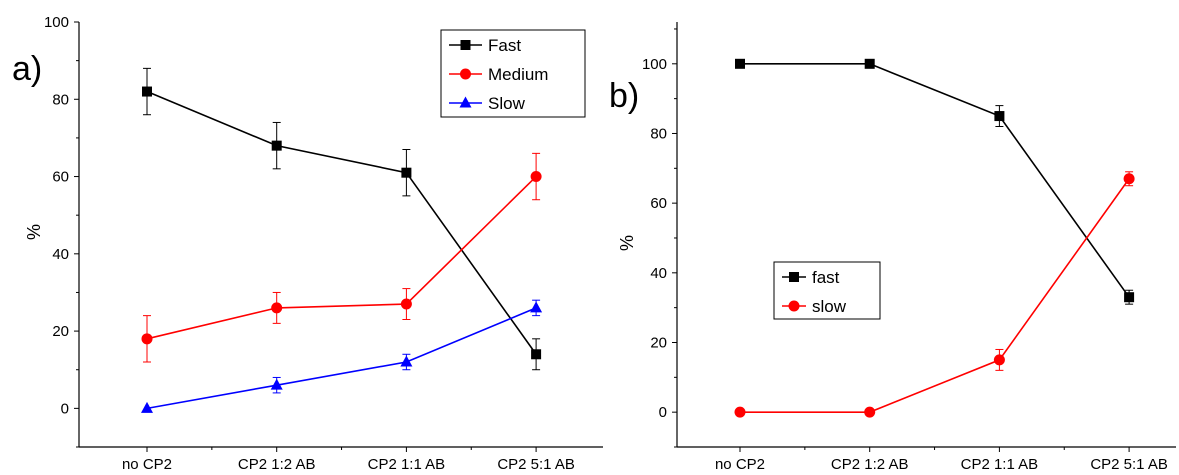  What do you see at coordinates (624, 96) in the screenshot?
I see `panel-label: b)` at bounding box center [624, 96].